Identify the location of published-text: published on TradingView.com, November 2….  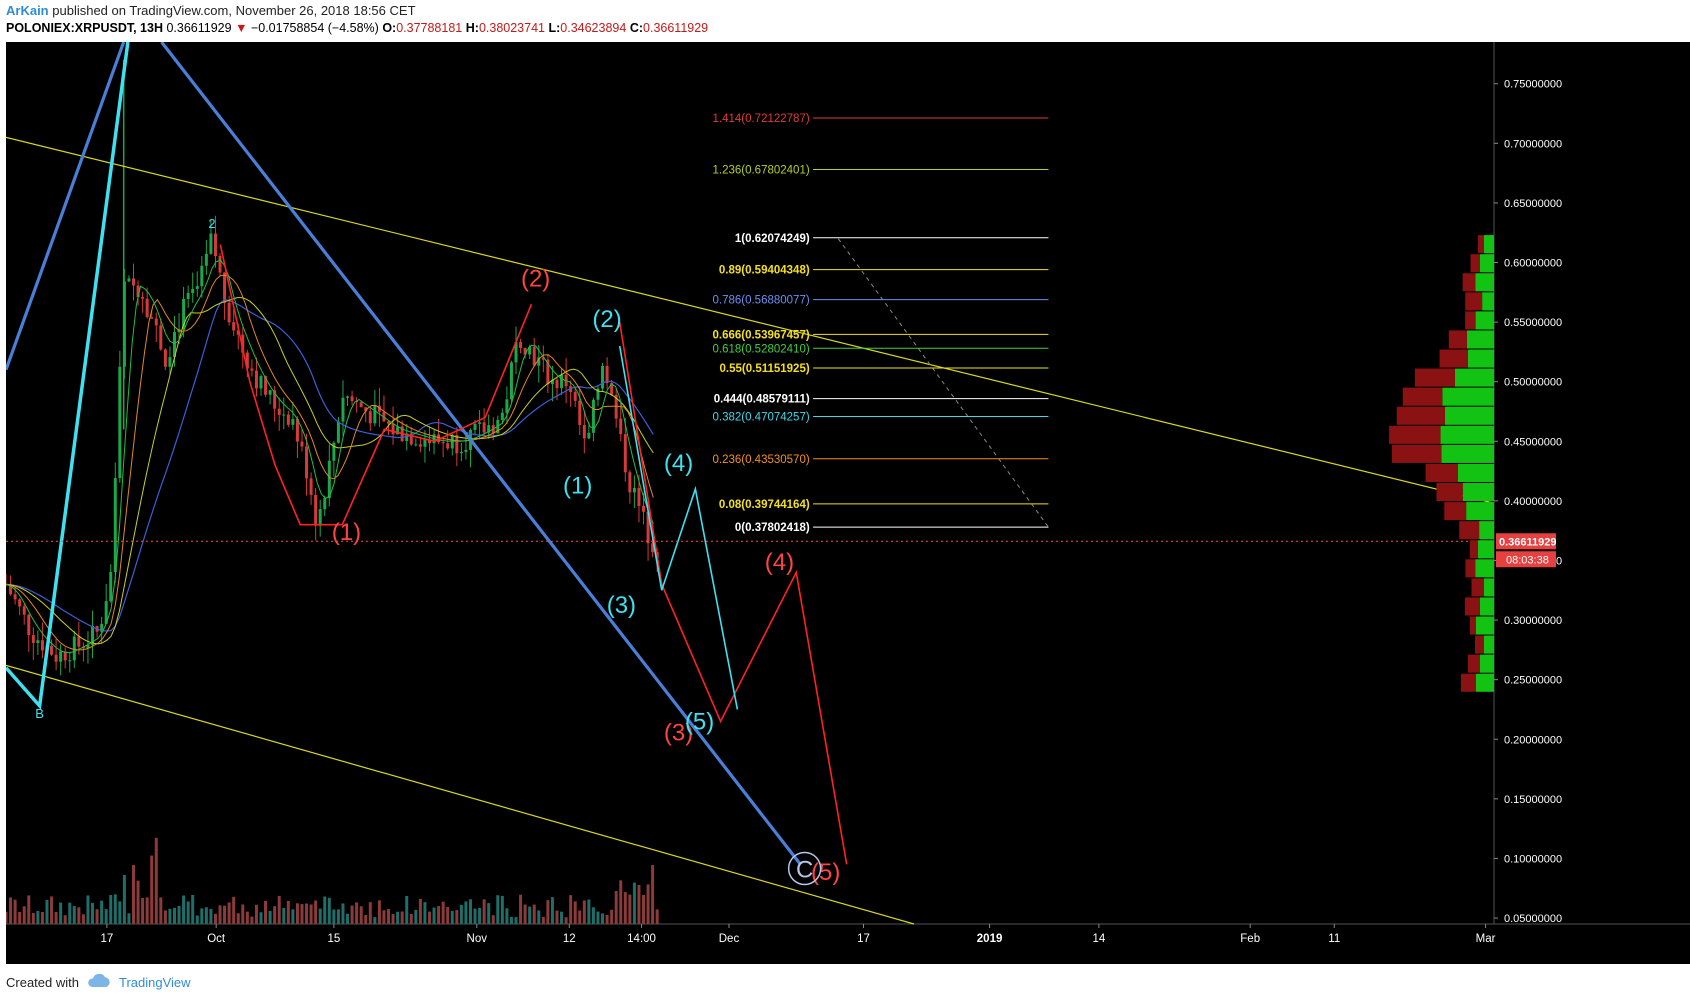
(234, 10).